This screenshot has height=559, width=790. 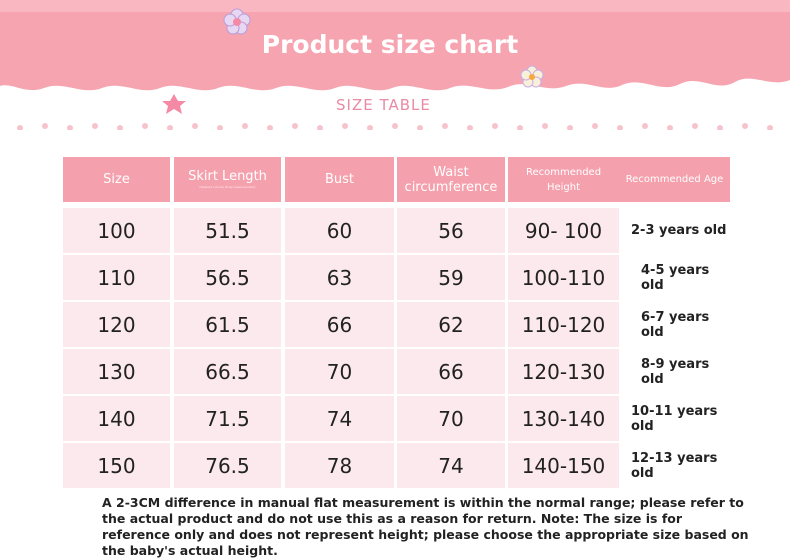 What do you see at coordinates (563, 418) in the screenshot?
I see `cell-height: 130-140` at bounding box center [563, 418].